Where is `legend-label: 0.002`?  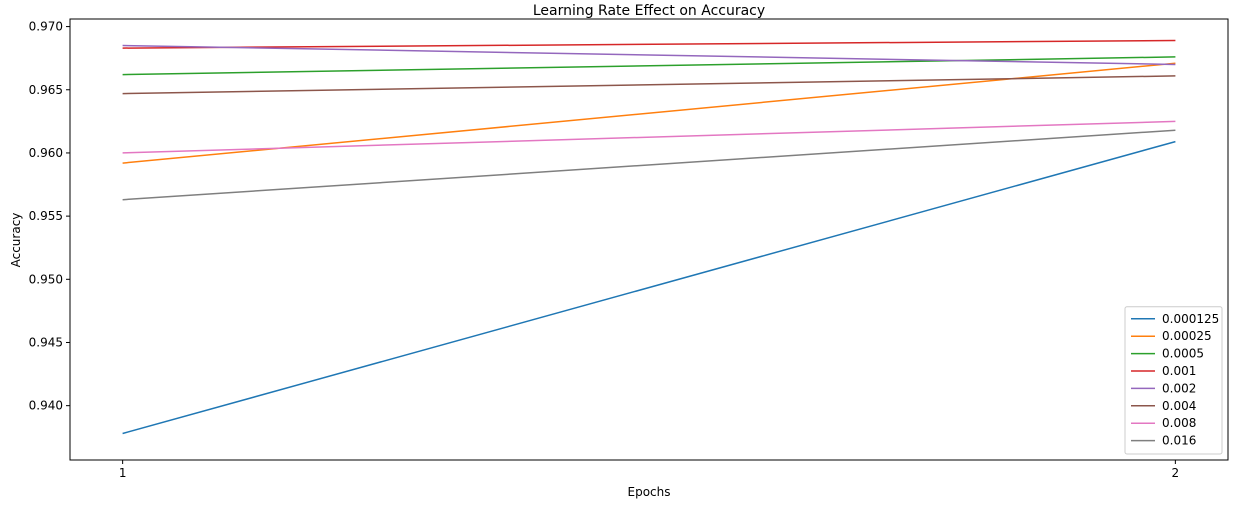
legend-label: 0.002 is located at coordinates (1179, 388).